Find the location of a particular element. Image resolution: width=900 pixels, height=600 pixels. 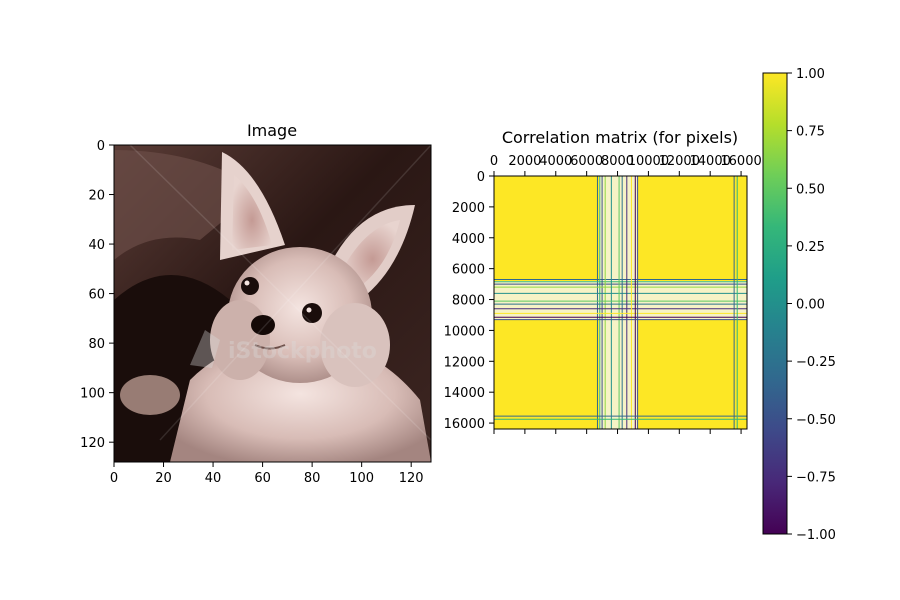

heatmap-y-tick-label: 12000 is located at coordinates (464, 362).